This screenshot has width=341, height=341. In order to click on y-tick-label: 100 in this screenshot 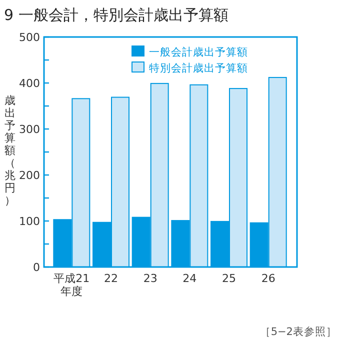, I will do `click(29, 221)`.